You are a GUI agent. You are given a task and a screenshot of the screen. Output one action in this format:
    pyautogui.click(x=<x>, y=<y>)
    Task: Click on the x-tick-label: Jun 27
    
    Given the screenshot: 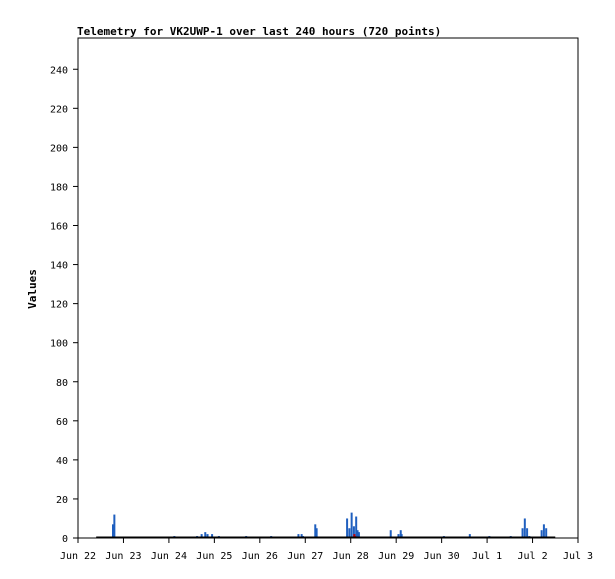 What is the action you would take?
    pyautogui.click(x=305, y=556)
    